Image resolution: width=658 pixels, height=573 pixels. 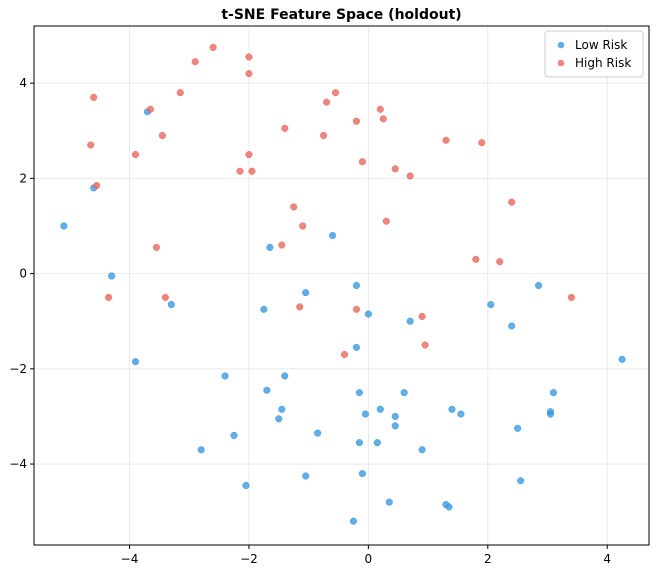 What do you see at coordinates (130, 559) in the screenshot?
I see `x-tick-label: −4` at bounding box center [130, 559].